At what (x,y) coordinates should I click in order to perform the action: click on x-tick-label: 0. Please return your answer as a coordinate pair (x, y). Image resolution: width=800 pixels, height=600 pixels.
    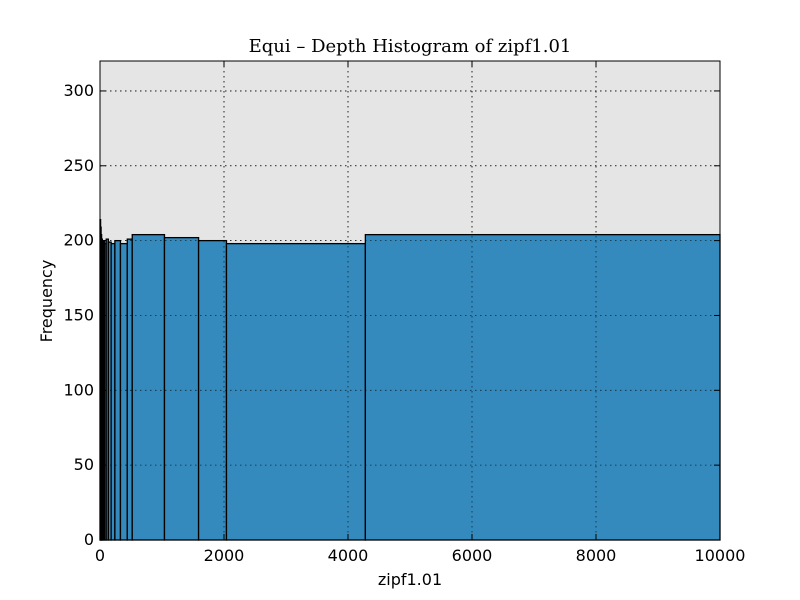
    Looking at the image, I should click on (100, 555).